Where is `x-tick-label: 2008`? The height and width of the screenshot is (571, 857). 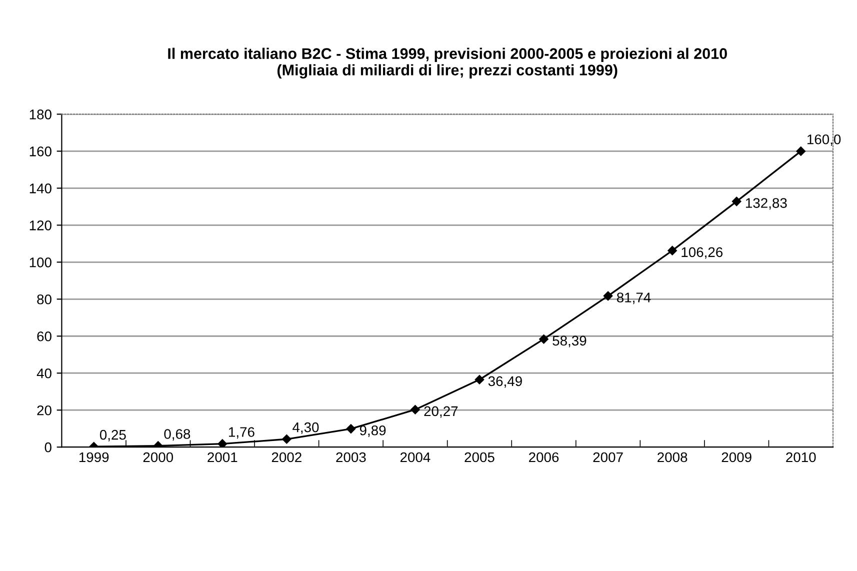
x-tick-label: 2008 is located at coordinates (673, 457).